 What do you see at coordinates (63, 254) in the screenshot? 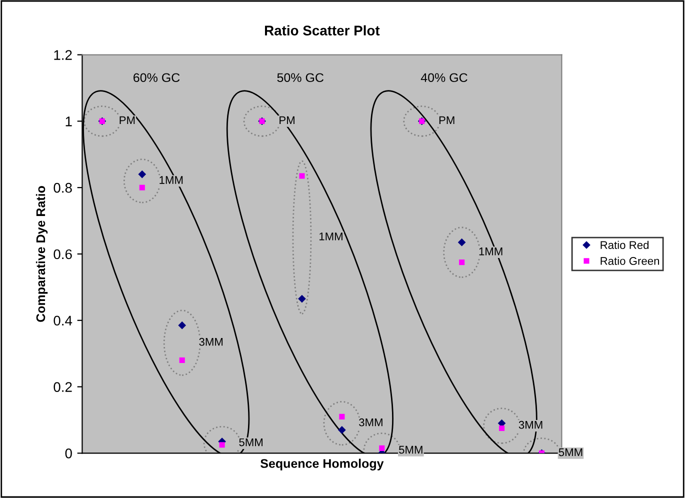
I see `y-tick-label: 0.6` at bounding box center [63, 254].